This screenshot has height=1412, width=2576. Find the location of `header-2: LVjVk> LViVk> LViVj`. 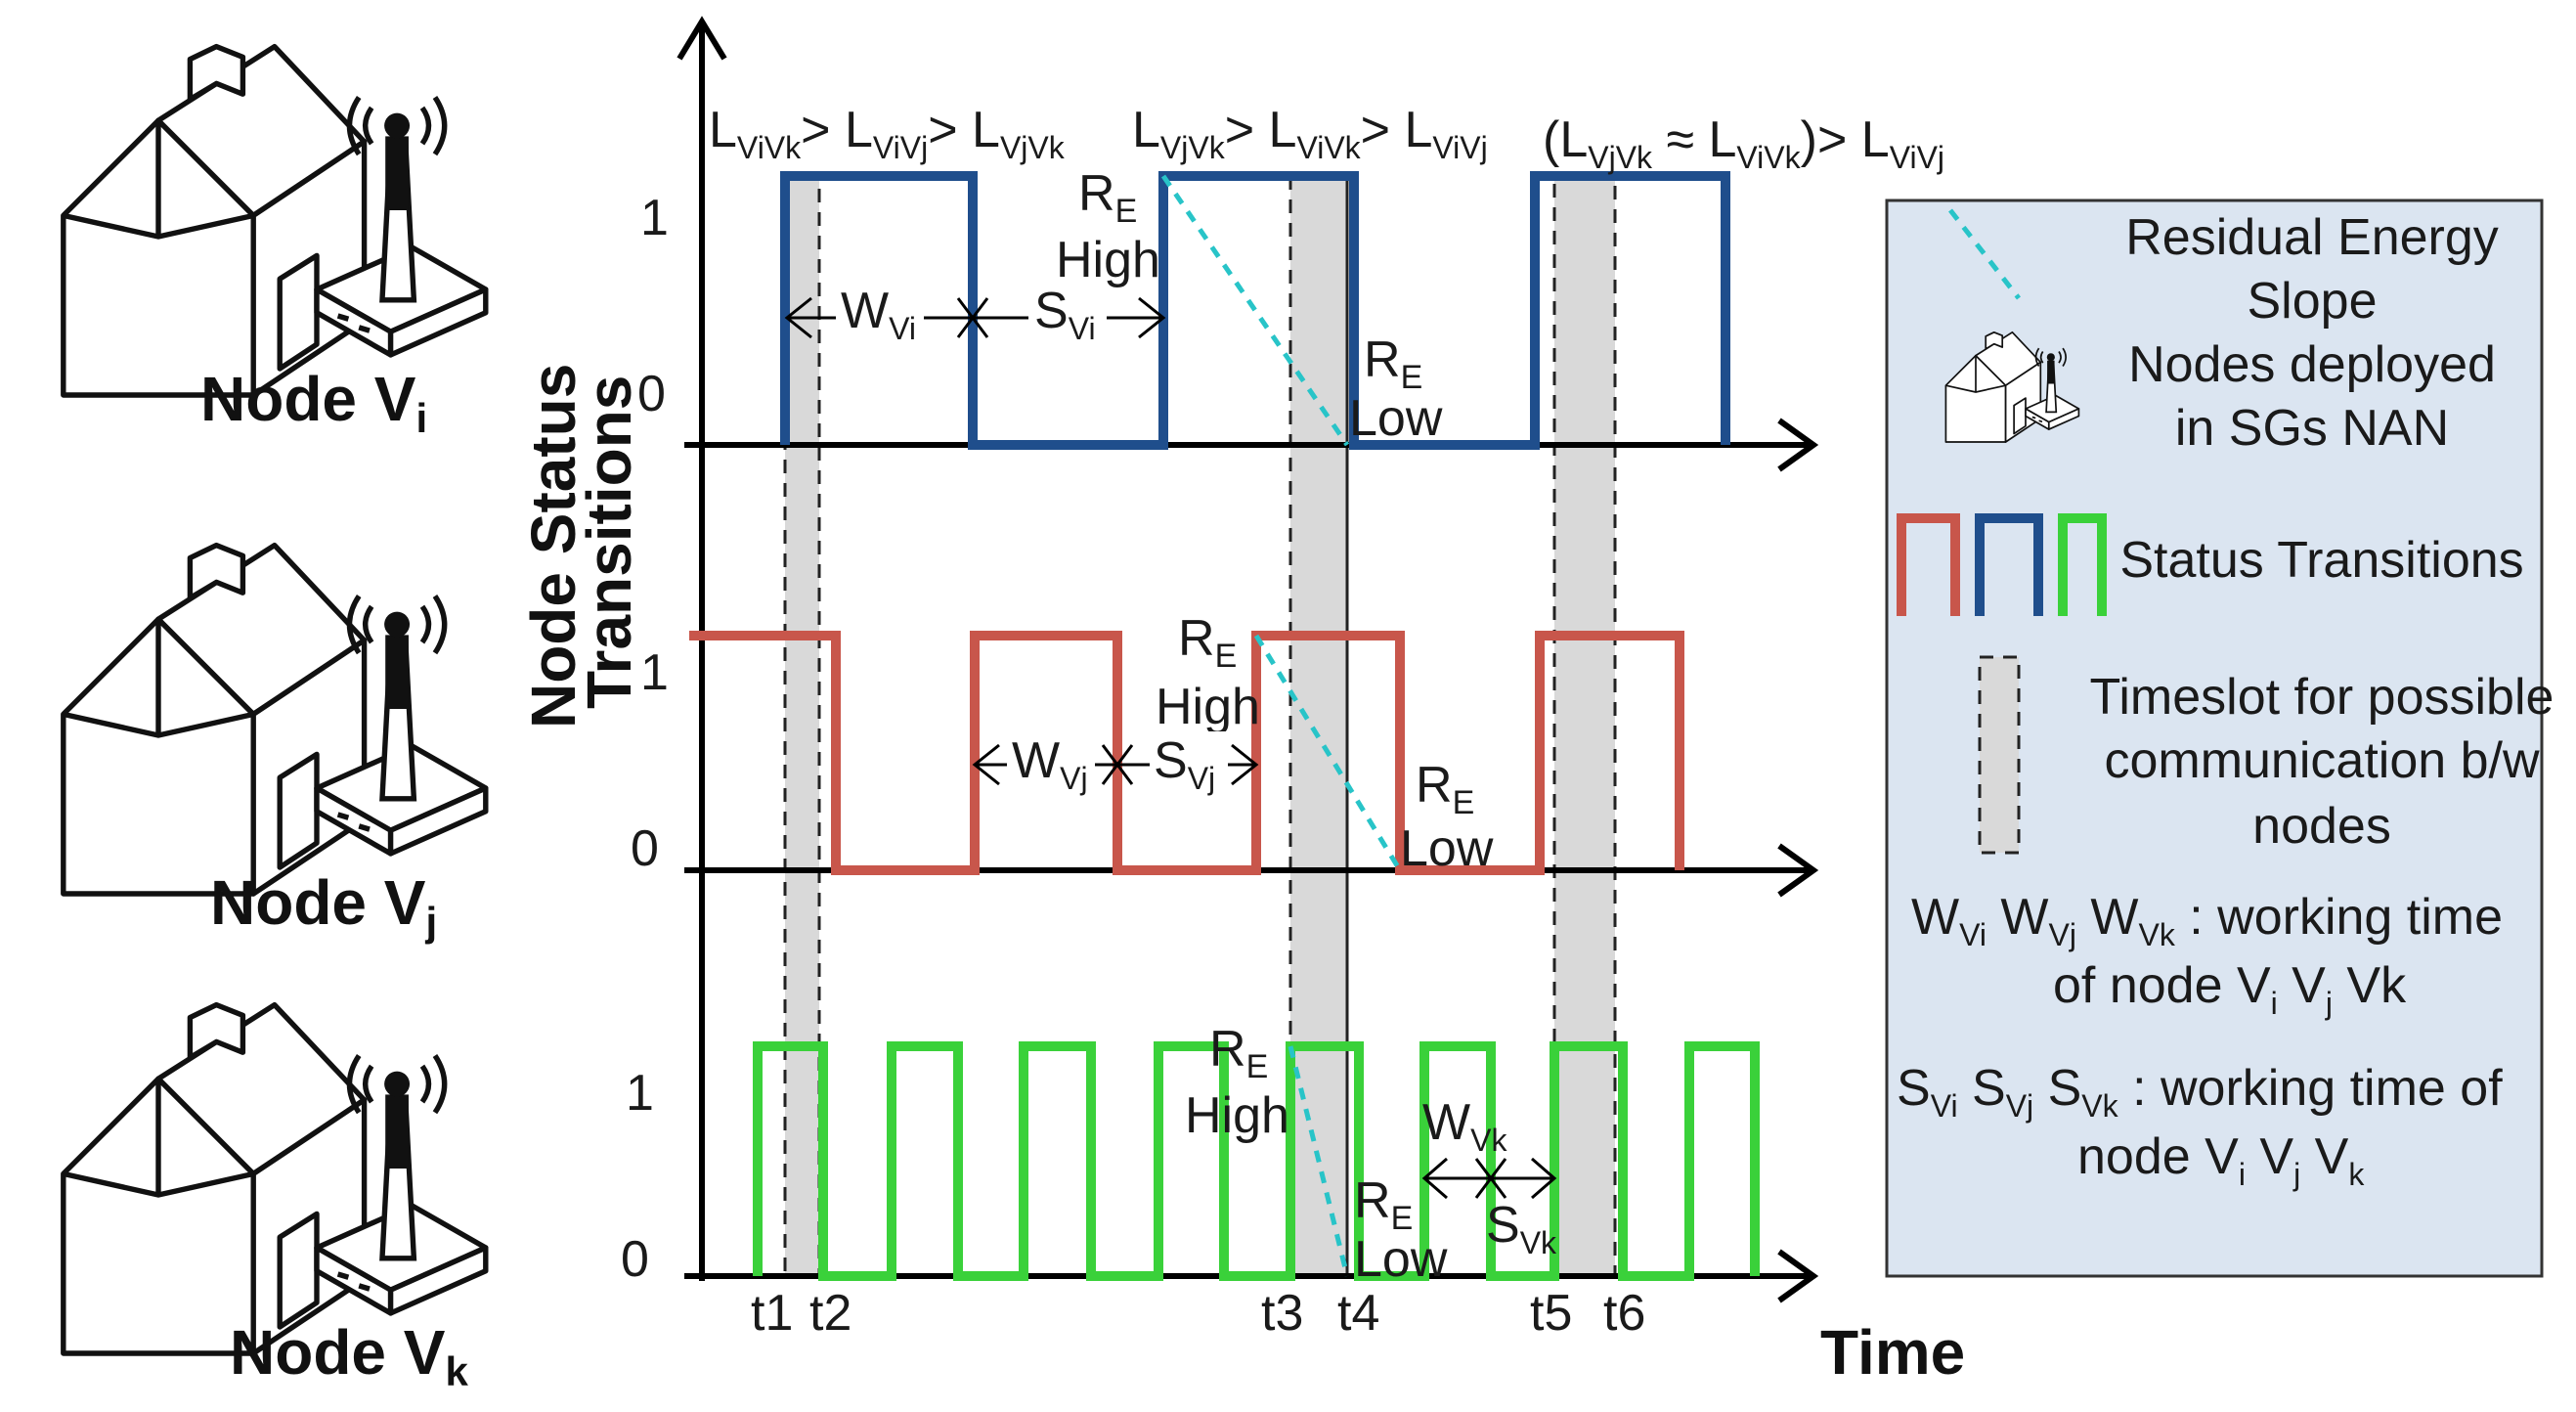

header-2: LVjVk> LViVk> LViVj is located at coordinates (1310, 133).